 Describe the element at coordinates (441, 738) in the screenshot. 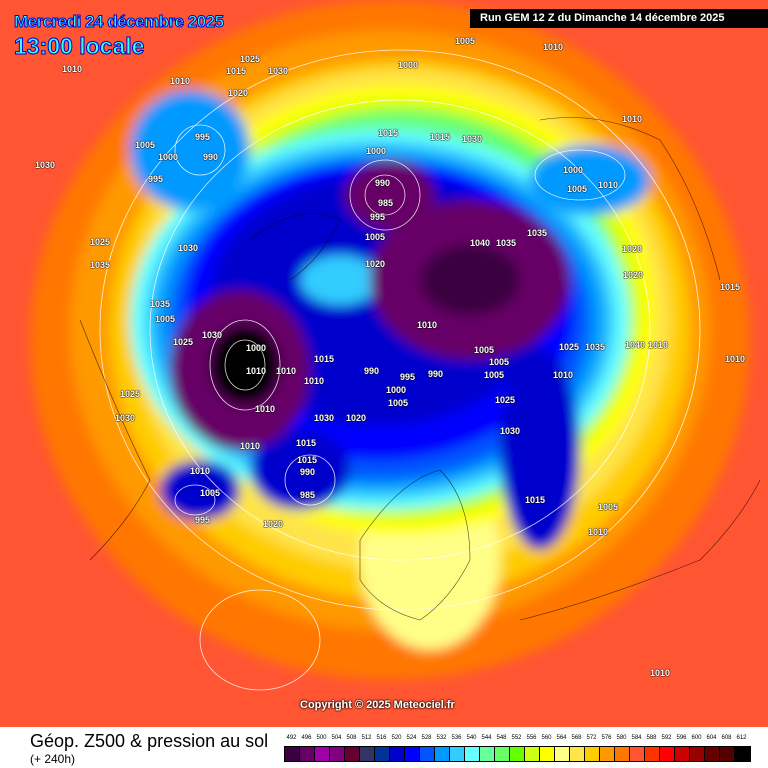

I see `scale-label: 532` at that location.